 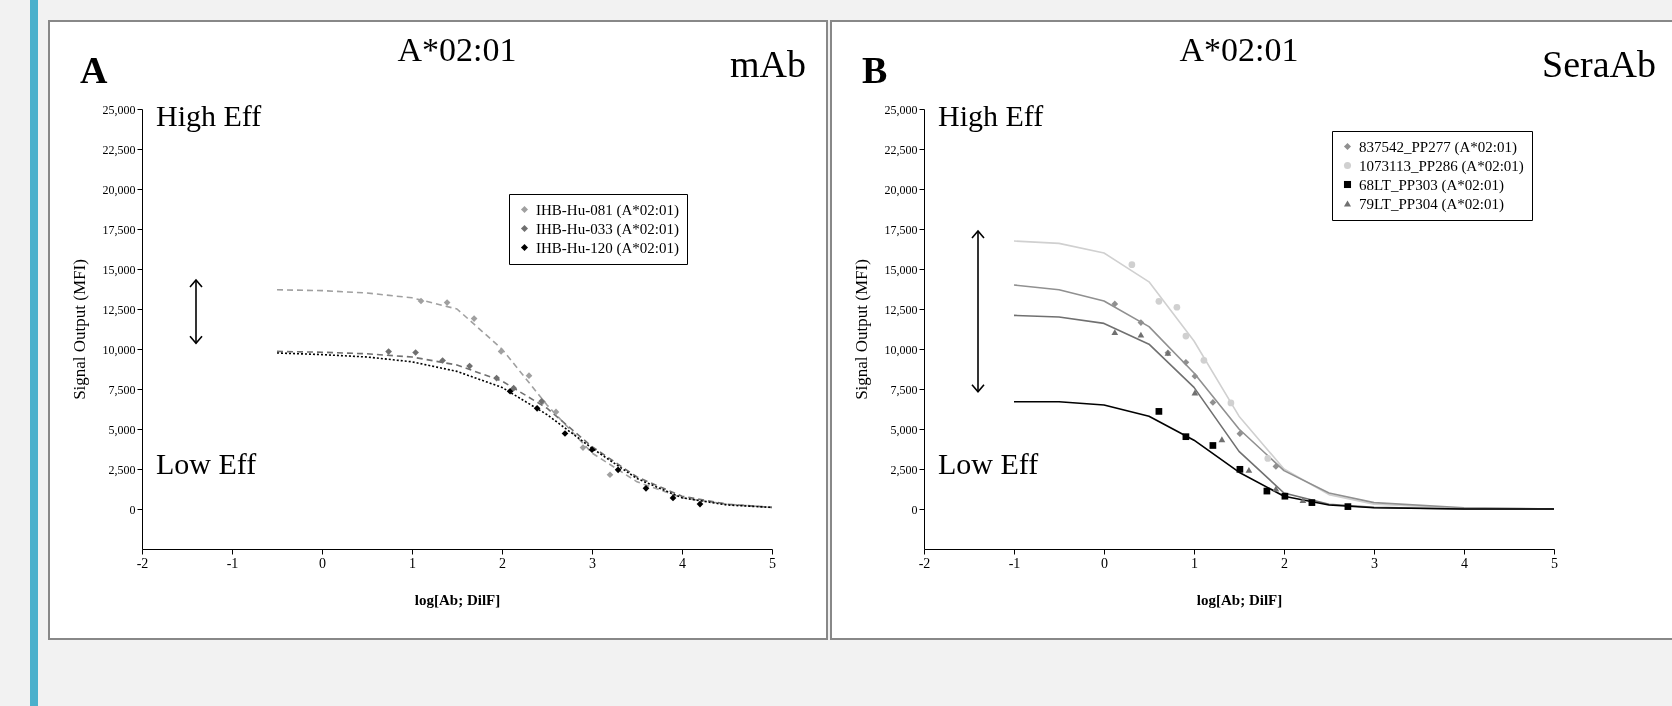 I want to click on legend-label: IHB-Hu-081 (A*02:01), so click(x=607, y=210).